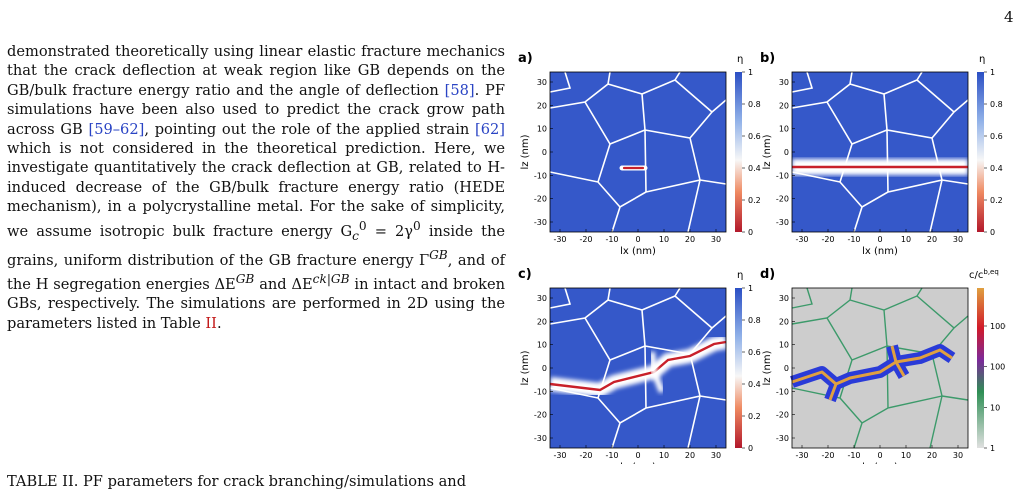 Image resolution: width=1028 pixels, height=490 pixels. I want to click on colorbar-eta-b: η 1 0.8 0.6 0.4 0.2 0, so click(990, 145).